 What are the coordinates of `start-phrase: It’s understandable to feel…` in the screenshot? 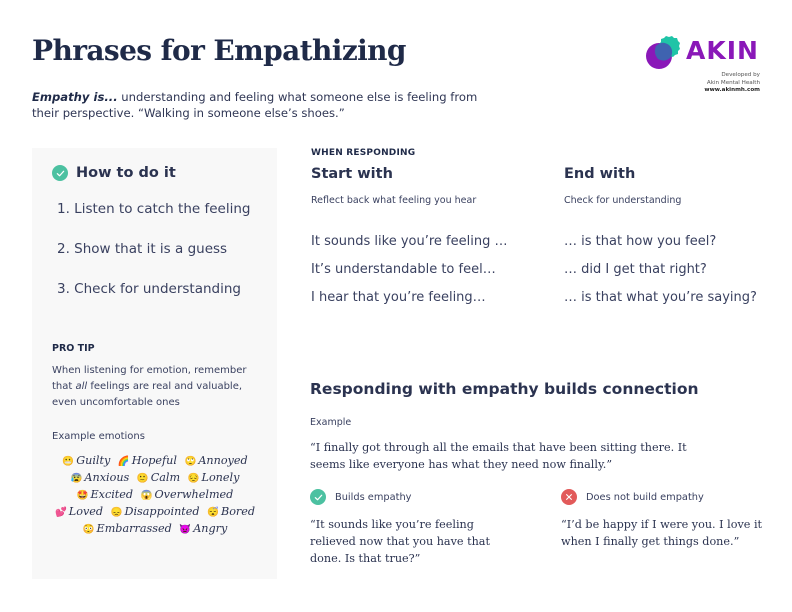 It's located at (403, 269).